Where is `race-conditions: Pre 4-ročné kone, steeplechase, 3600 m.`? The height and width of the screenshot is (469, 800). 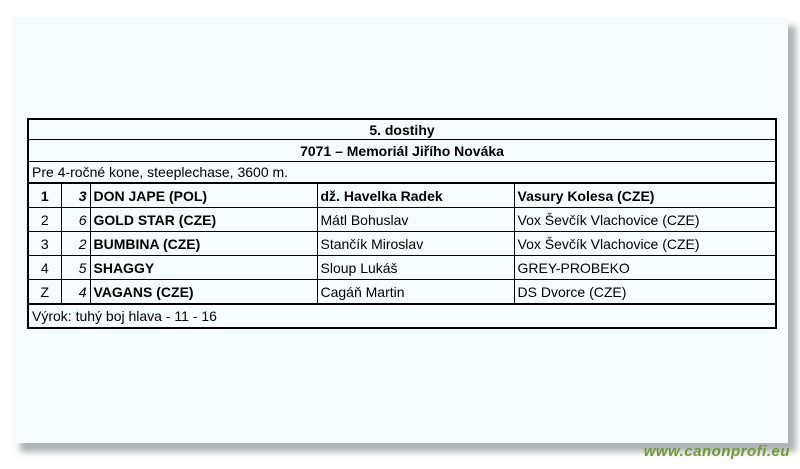 race-conditions: Pre 4-ročné kone, steeplechase, 3600 m. is located at coordinates (402, 172).